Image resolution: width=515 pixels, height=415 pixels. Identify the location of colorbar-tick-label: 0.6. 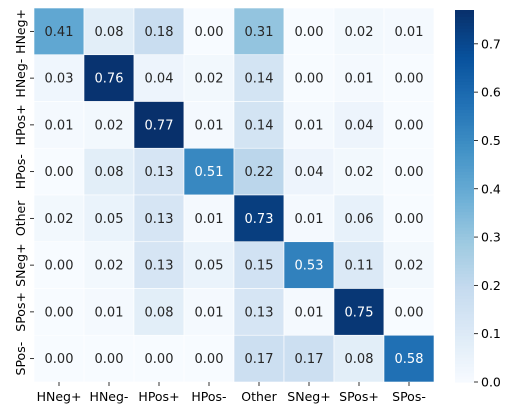
(491, 92).